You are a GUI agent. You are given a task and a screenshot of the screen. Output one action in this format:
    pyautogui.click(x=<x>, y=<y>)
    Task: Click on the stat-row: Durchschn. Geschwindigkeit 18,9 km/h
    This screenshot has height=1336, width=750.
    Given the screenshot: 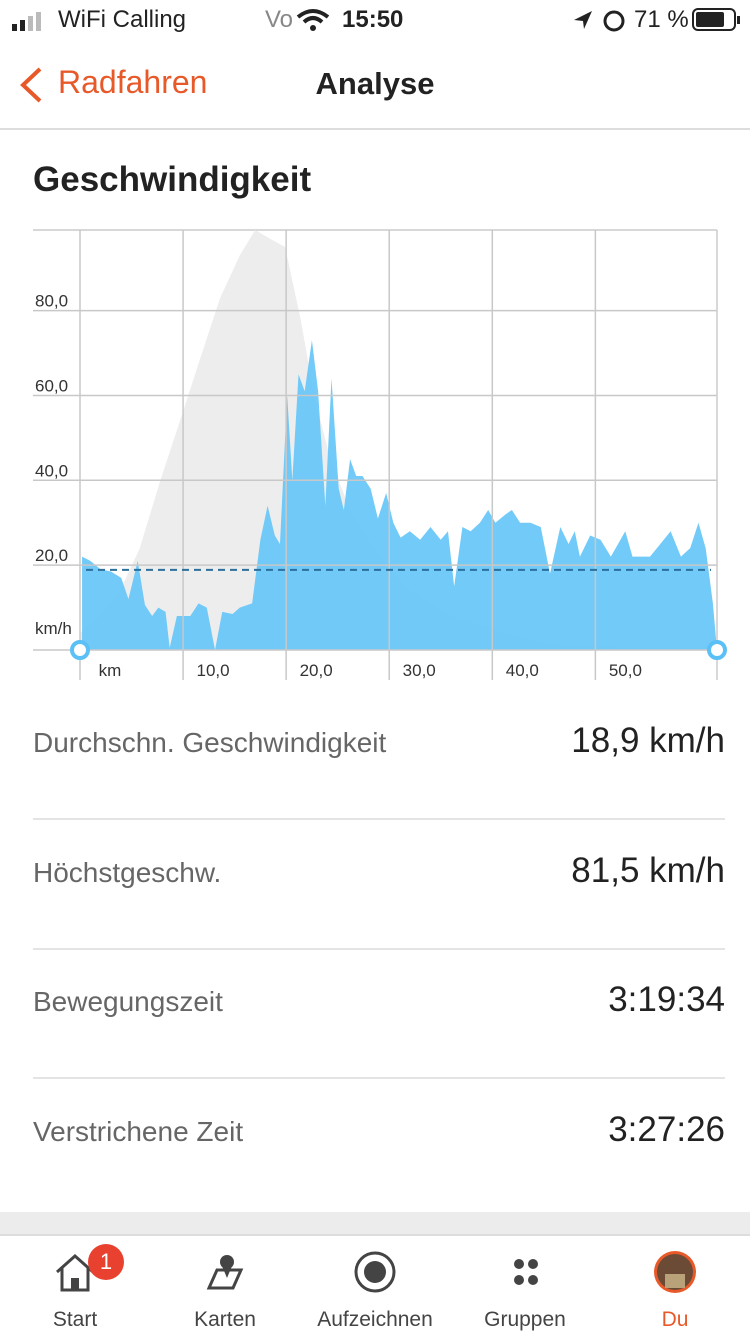 What is the action you would take?
    pyautogui.click(x=379, y=754)
    